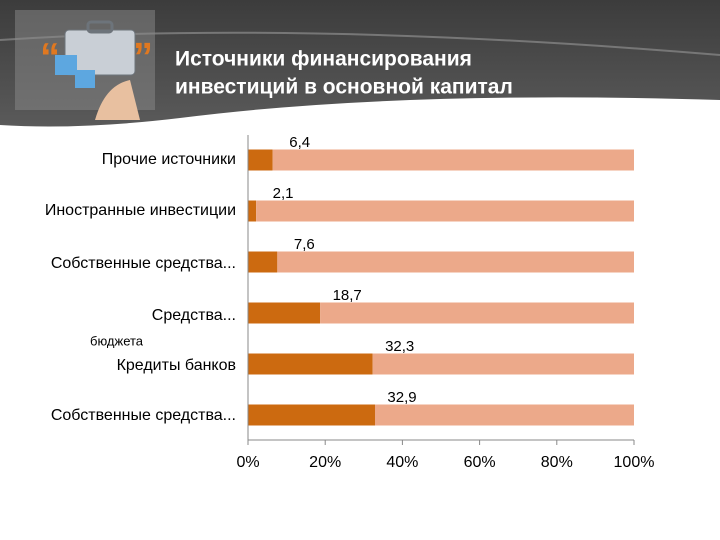 The width and height of the screenshot is (720, 540). What do you see at coordinates (169, 159) in the screenshot?
I see `y-tick-label: Прочие источники` at bounding box center [169, 159].